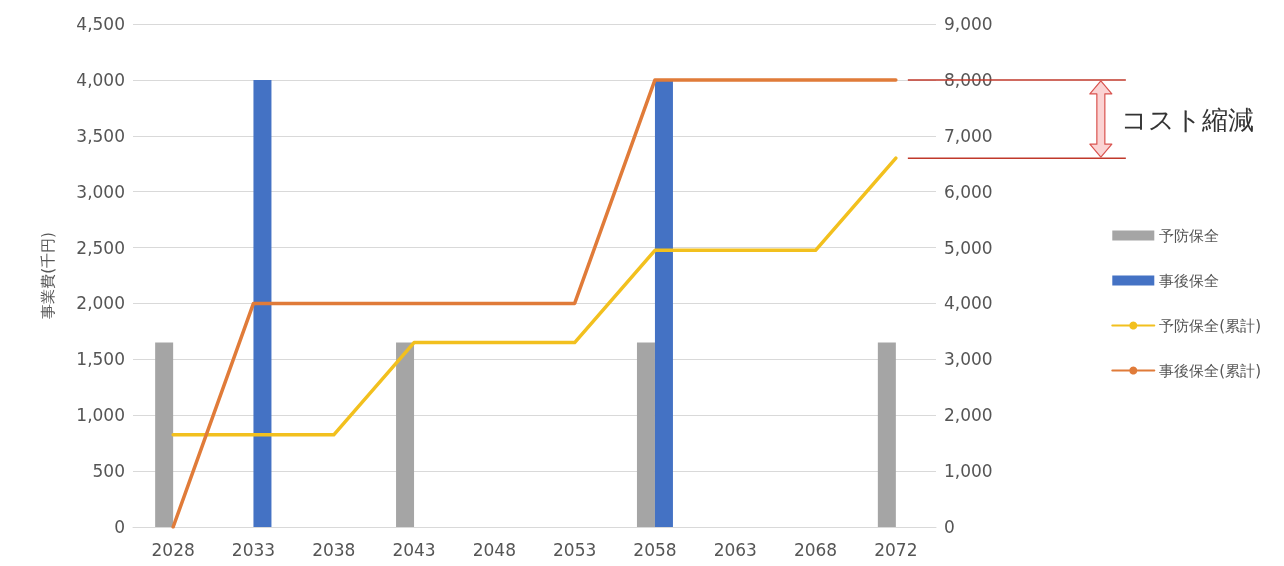 The height and width of the screenshot is (566, 1284). I want to click on y2-tick-label: 7,000, so click(968, 135).